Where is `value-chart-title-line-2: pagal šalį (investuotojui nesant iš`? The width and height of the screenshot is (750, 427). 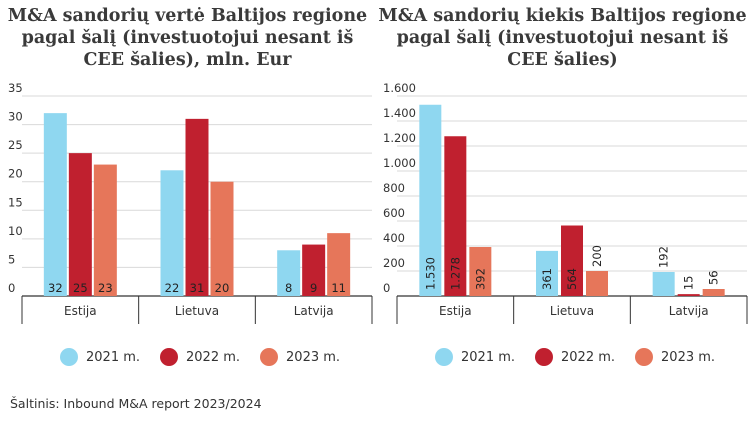 value-chart-title-line-2: pagal šalį (investuotojui nesant iš is located at coordinates (187, 38).